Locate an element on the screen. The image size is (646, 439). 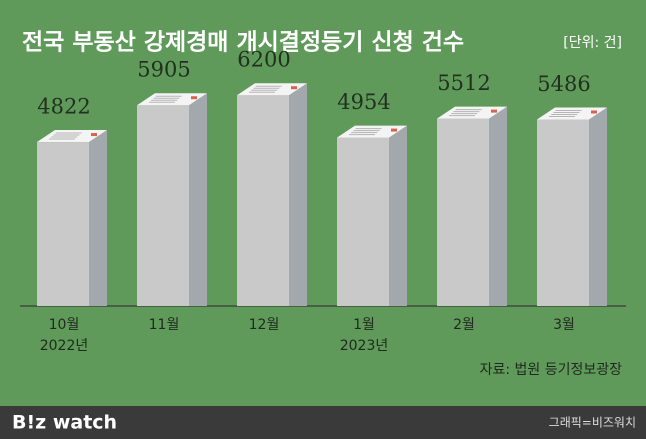
value-label: 4954 is located at coordinates (363, 102).